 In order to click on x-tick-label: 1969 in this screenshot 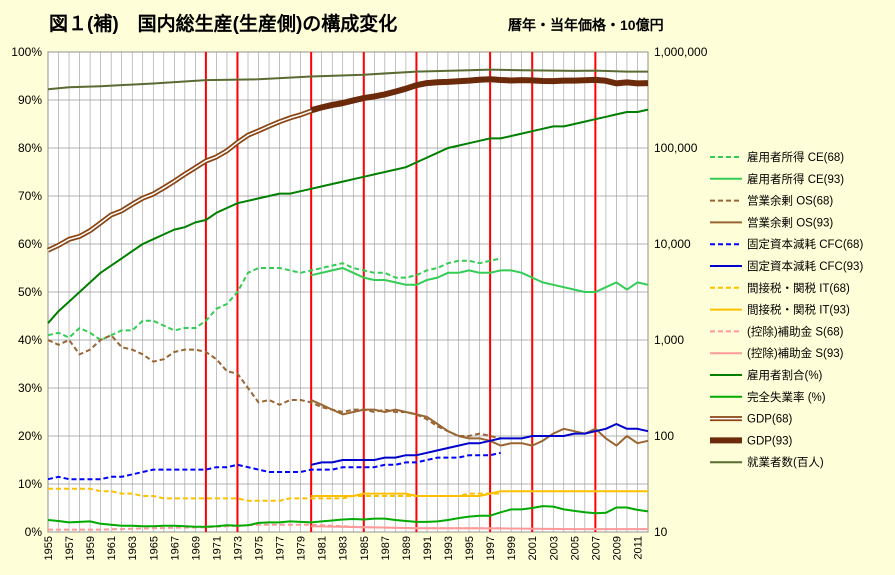, I will do `click(196, 548)`.